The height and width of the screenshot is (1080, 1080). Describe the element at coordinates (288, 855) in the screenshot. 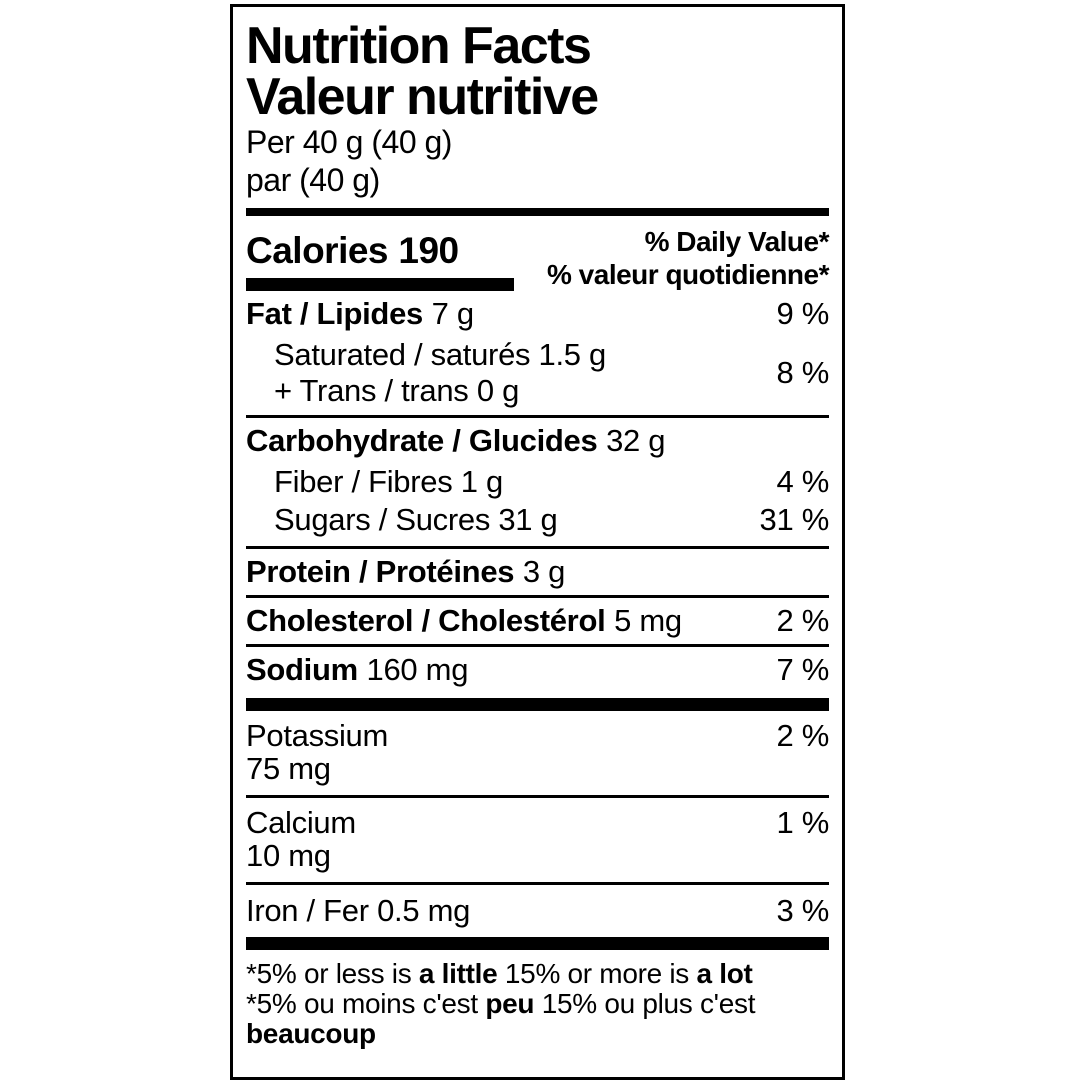

I see `calcium-amount: 10 mg` at that location.